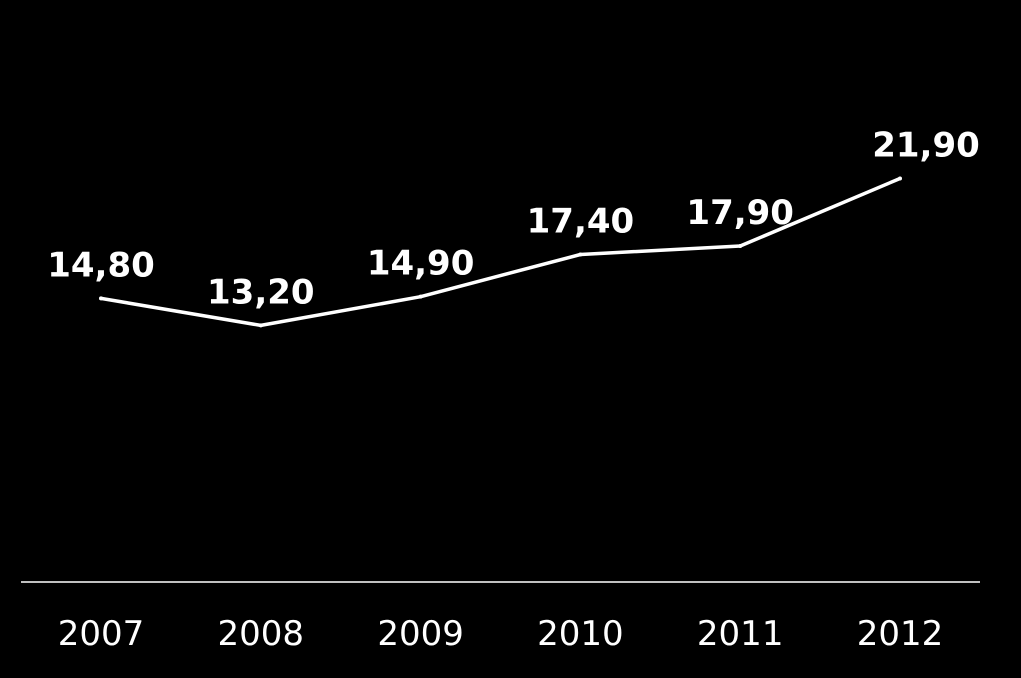 This screenshot has height=678, width=1021. What do you see at coordinates (900, 178) in the screenshot?
I see `data-point-2012` at bounding box center [900, 178].